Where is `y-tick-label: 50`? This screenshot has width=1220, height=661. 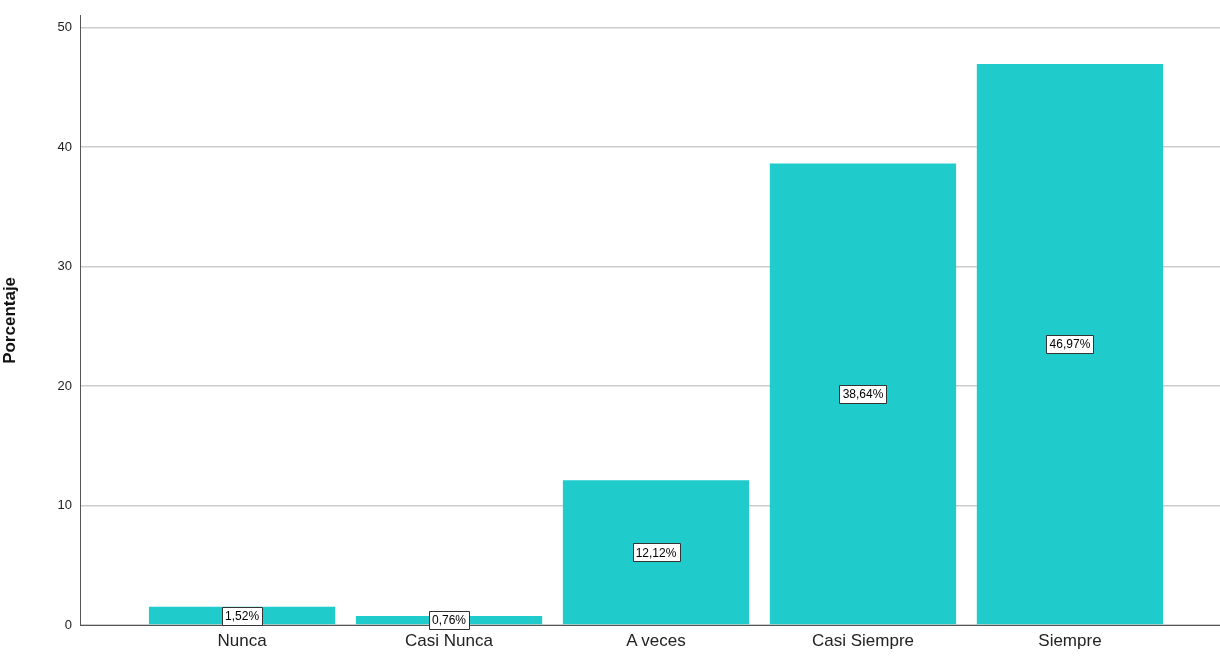 y-tick-label: 50 is located at coordinates (64, 27).